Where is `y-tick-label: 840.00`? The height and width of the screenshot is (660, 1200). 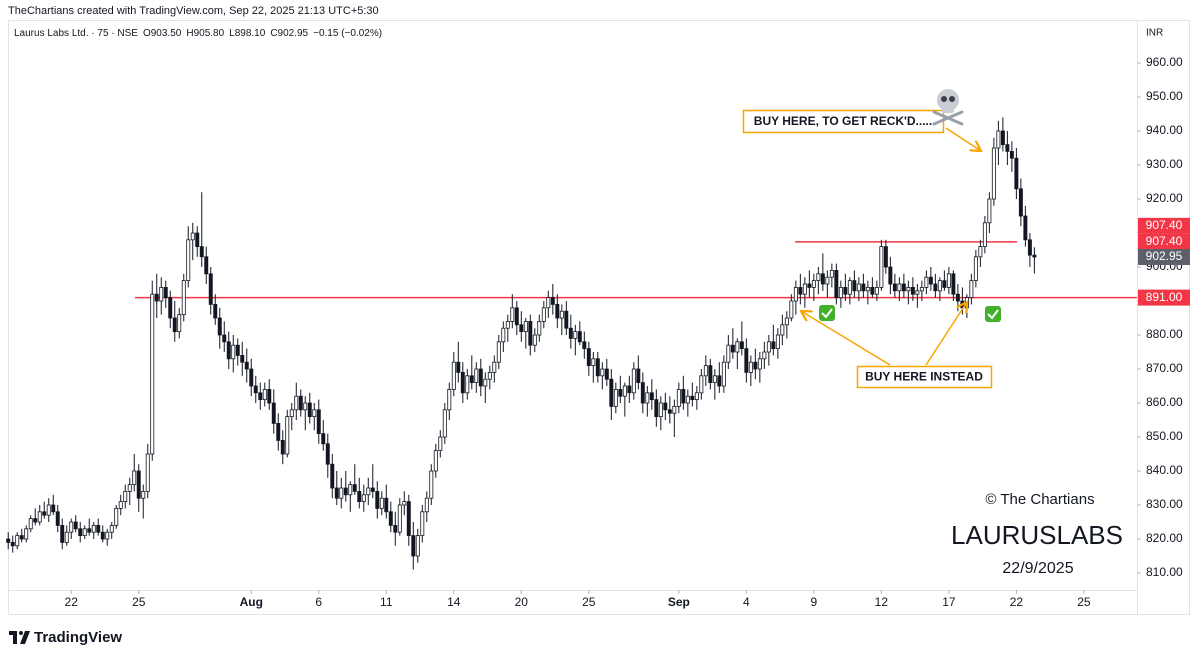
y-tick-label: 840.00 is located at coordinates (1164, 470).